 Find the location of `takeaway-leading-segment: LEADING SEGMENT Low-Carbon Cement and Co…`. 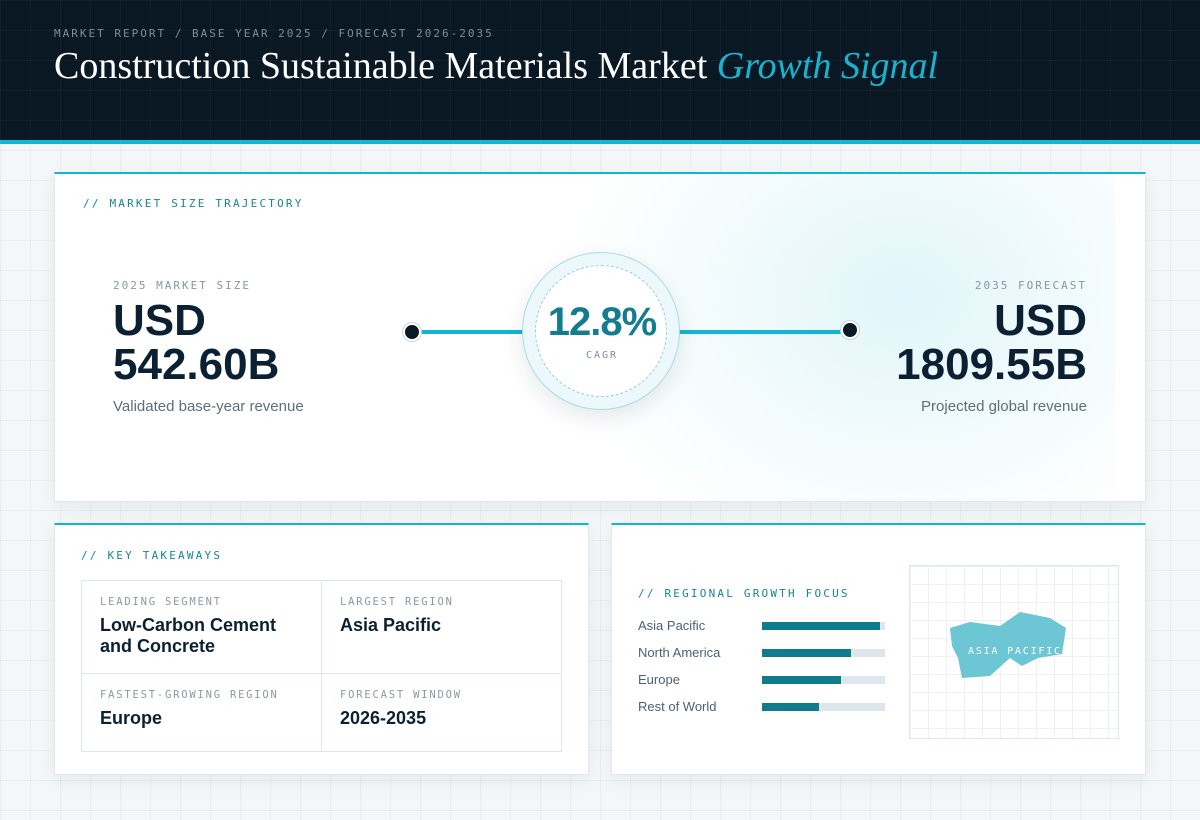

takeaway-leading-segment: LEADING SEGMENT Low-Carbon Cement and Co… is located at coordinates (202, 627).